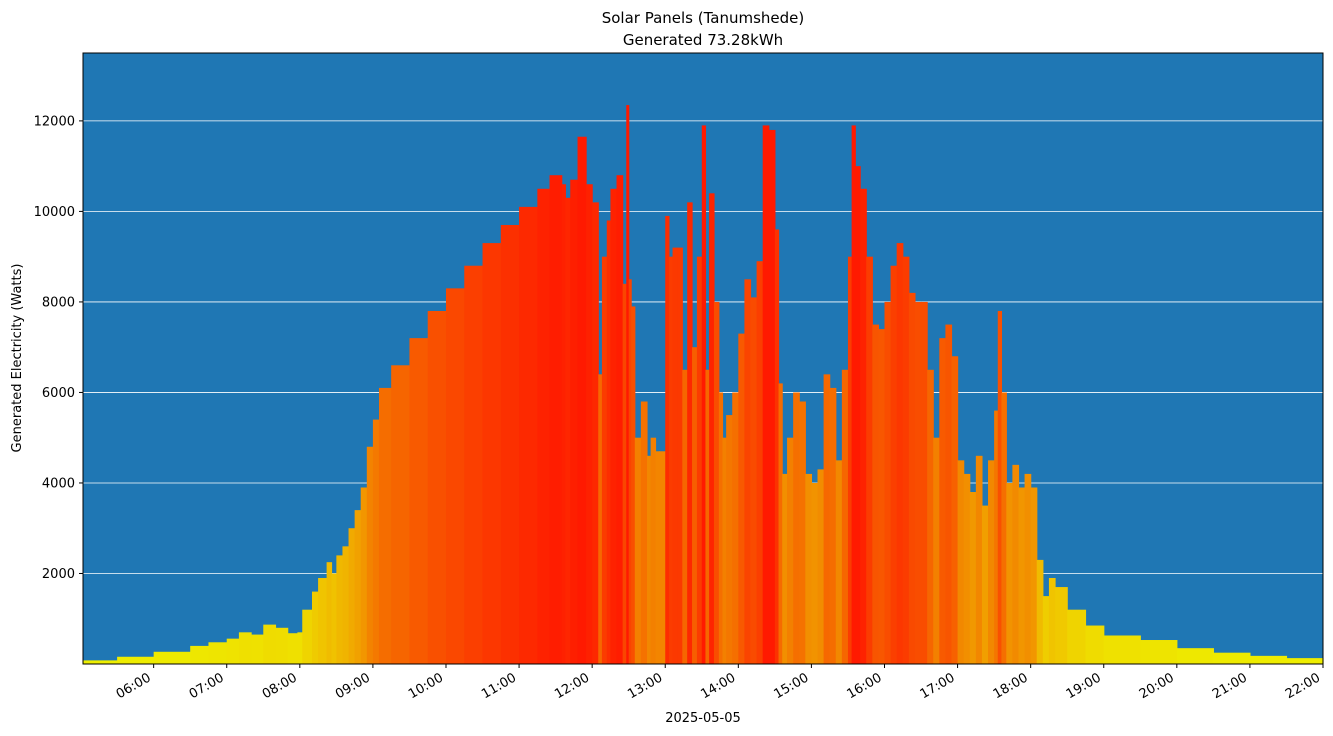 This screenshot has width=1333, height=736. Describe the element at coordinates (1303, 686) in the screenshot. I see `x-tick-label: 22:00` at that location.